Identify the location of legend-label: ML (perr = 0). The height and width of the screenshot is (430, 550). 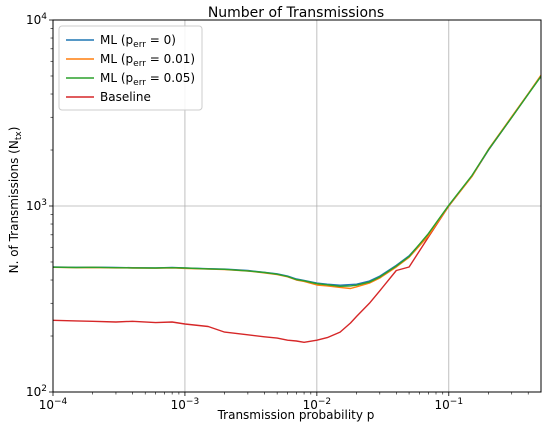
(138, 41).